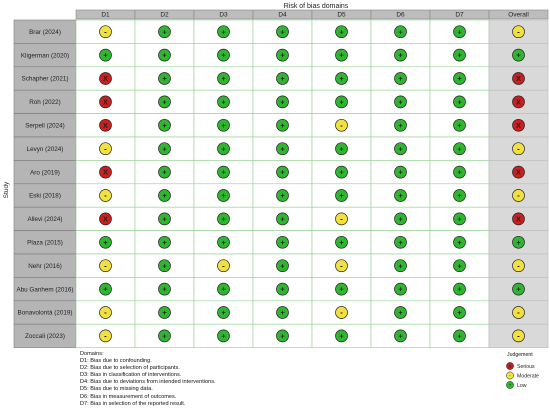 This screenshot has width=550, height=408. I want to click on column-header-d3: D3, so click(223, 15).